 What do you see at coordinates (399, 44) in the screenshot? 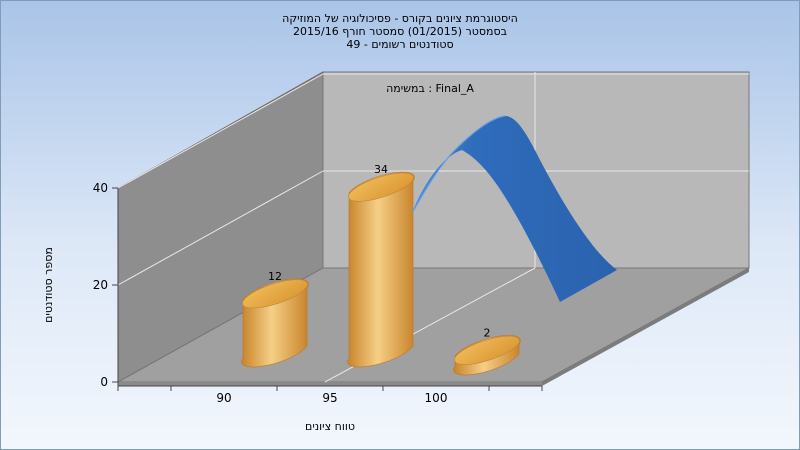
I see `chart-title-line-3: סטודנטים רשומים - 49` at bounding box center [399, 44].